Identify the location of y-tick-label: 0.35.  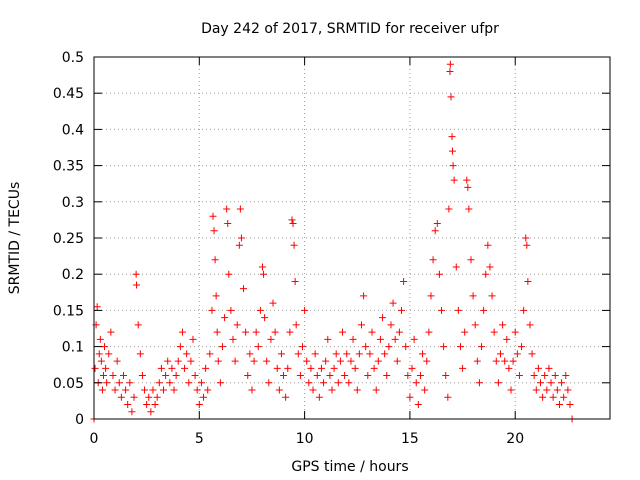
(68, 167).